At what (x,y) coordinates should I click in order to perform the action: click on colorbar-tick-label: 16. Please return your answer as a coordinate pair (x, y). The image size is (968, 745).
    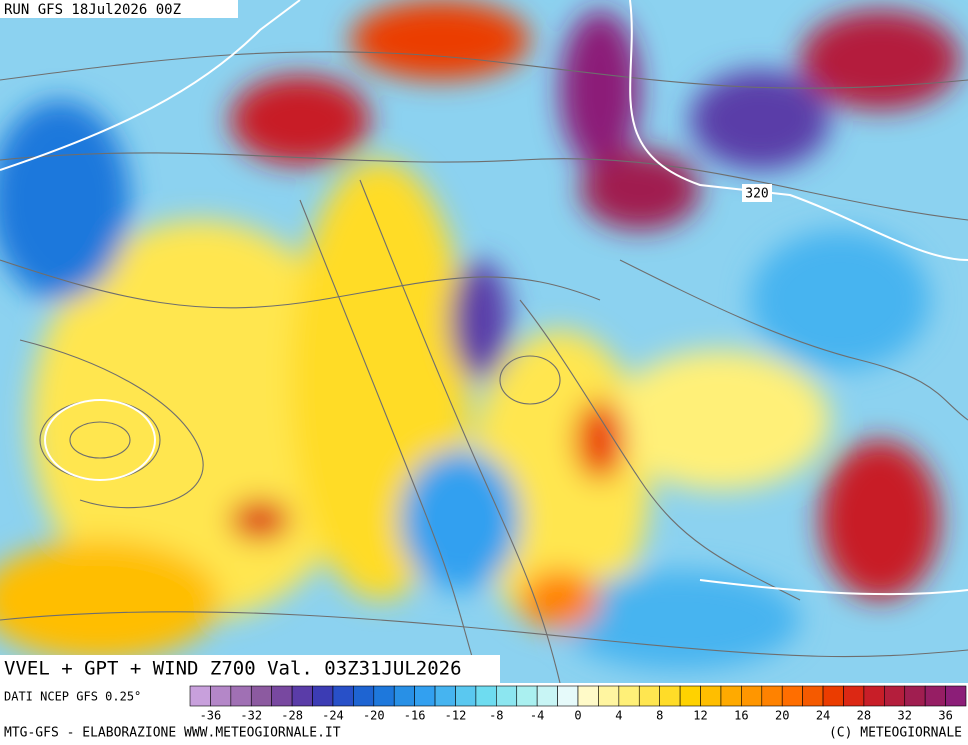
    Looking at the image, I should click on (741, 716).